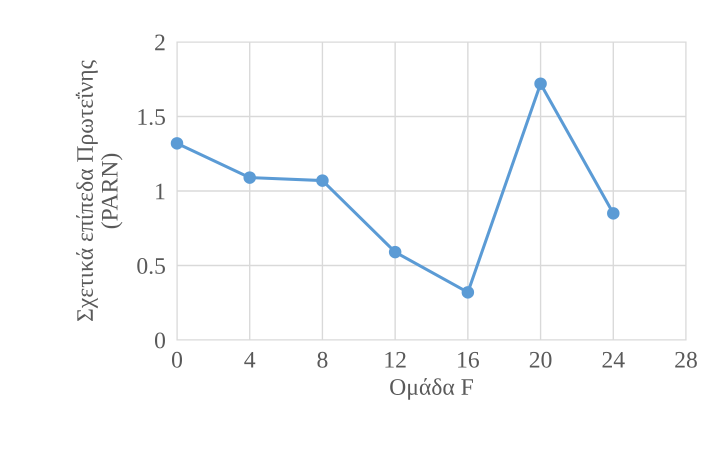 The image size is (717, 459). I want to click on x-tick-label: 28, so click(686, 360).